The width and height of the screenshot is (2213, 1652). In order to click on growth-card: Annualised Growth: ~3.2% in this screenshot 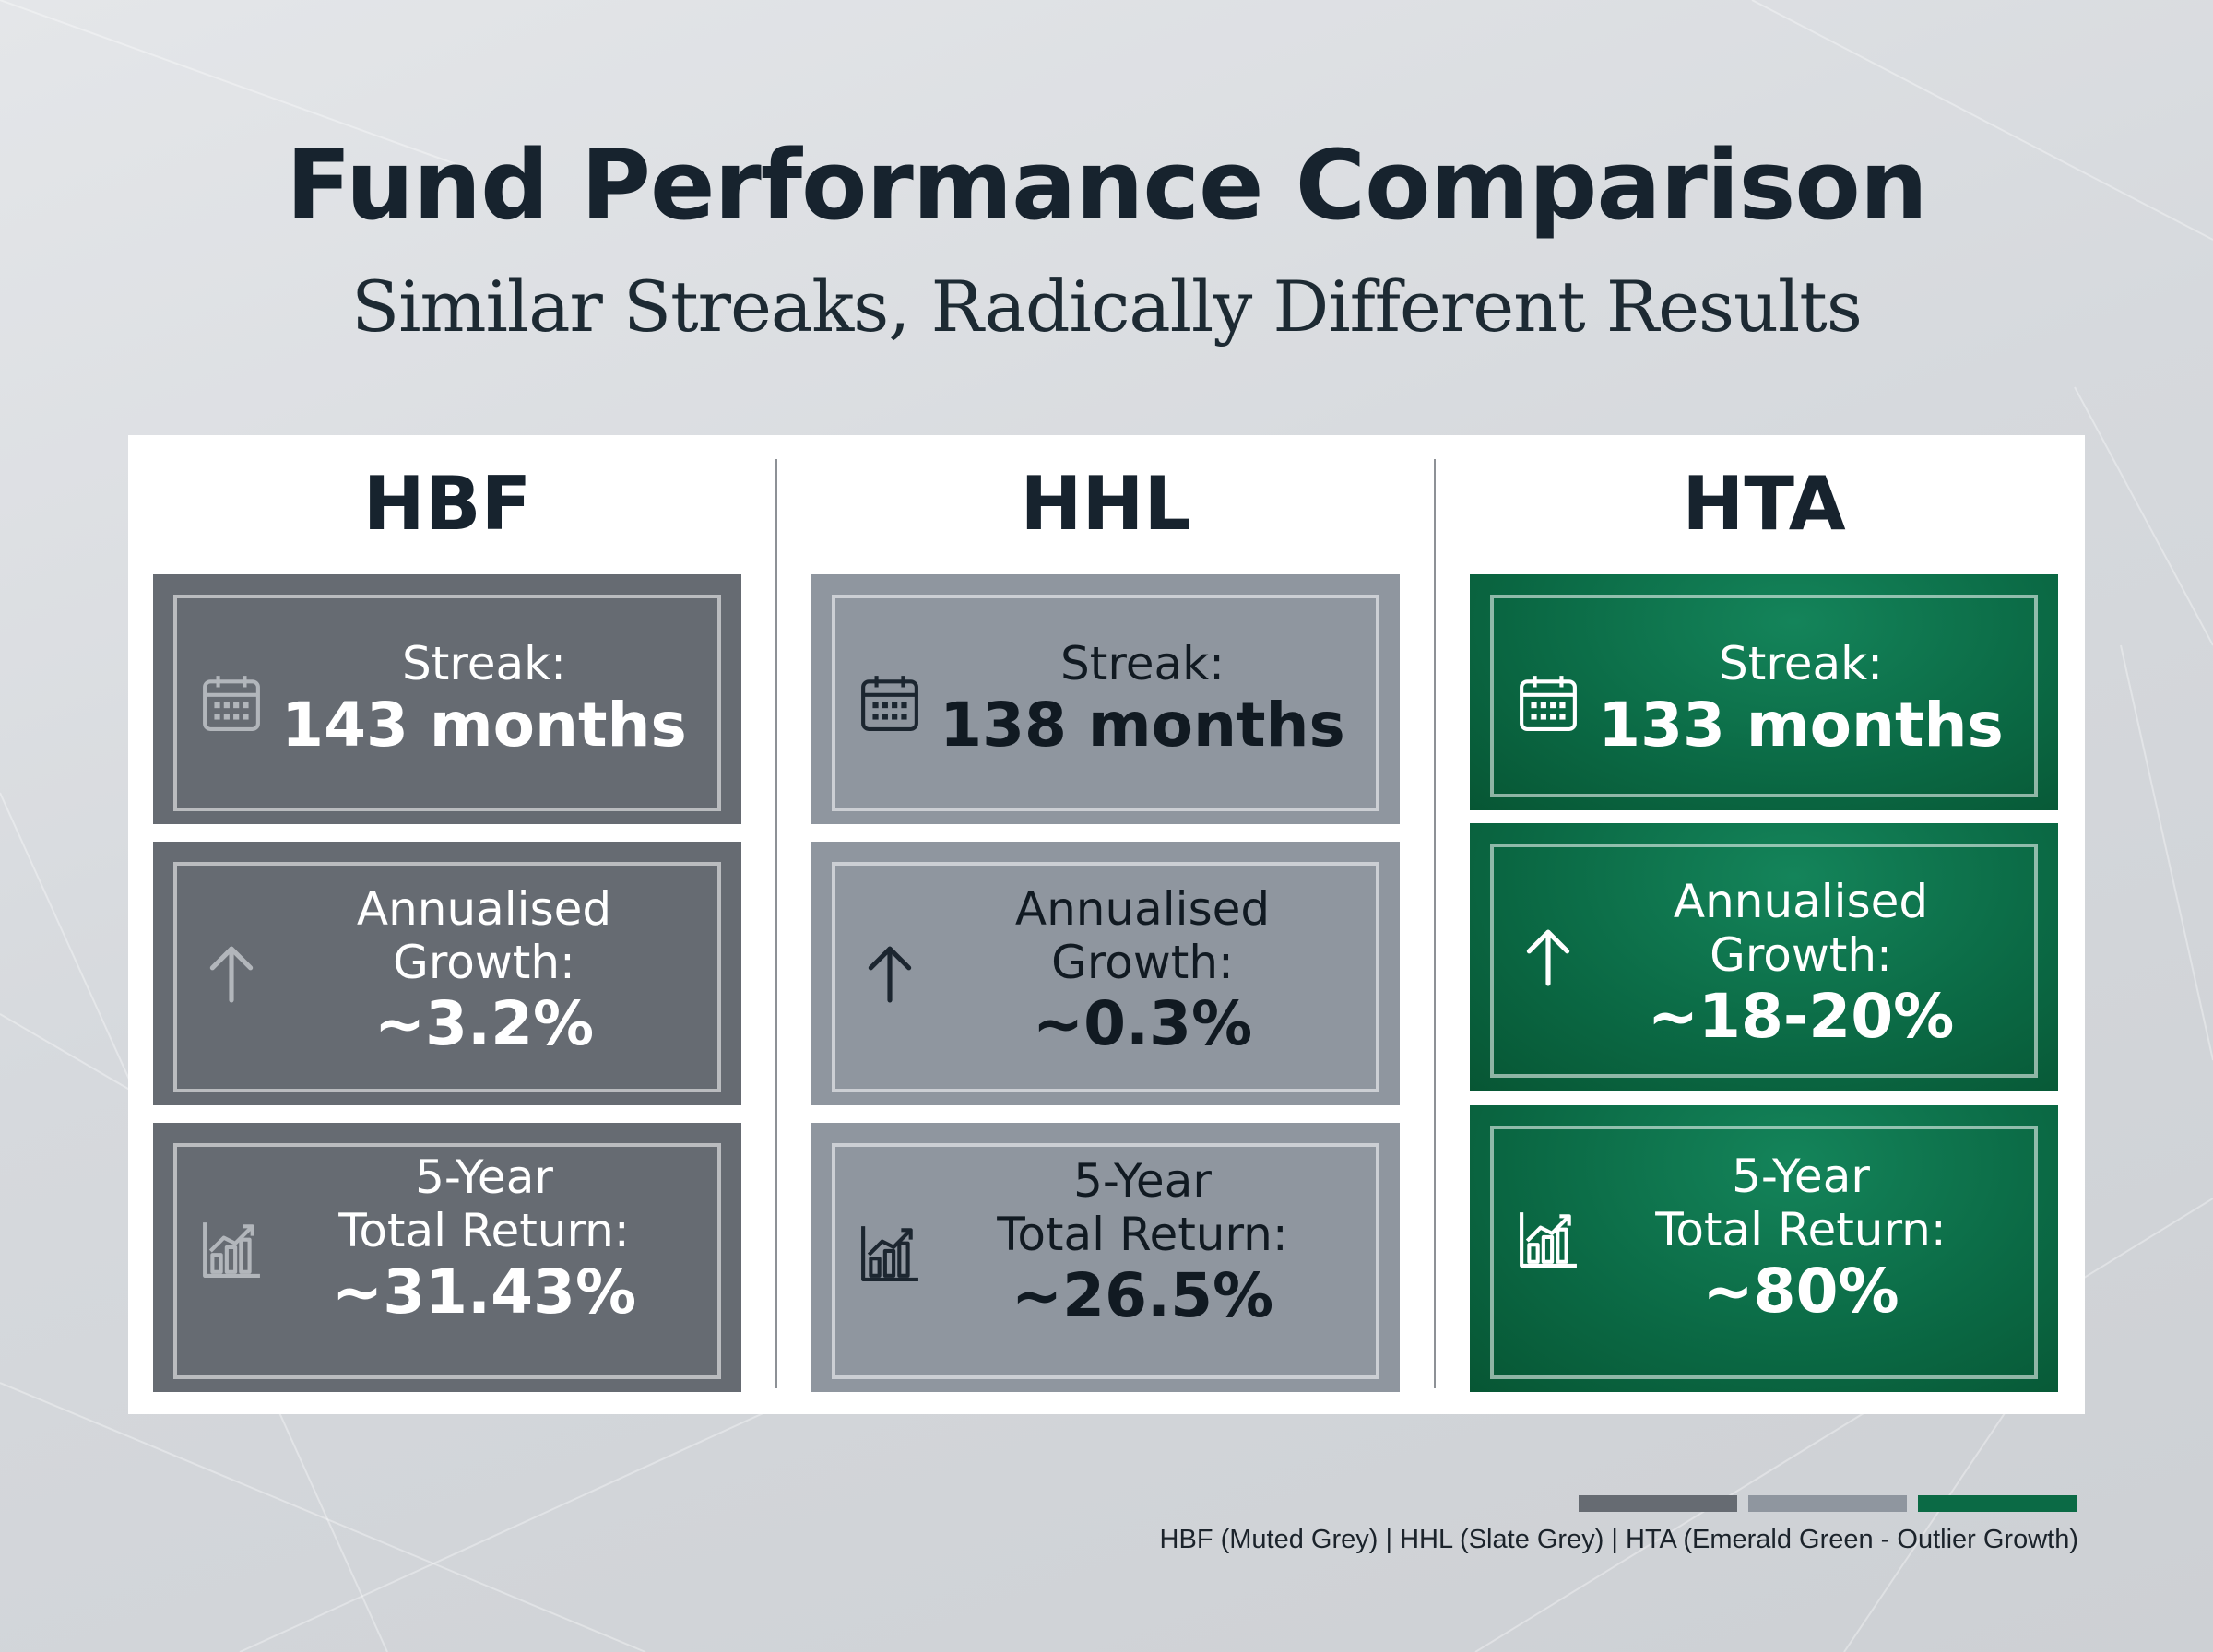, I will do `click(447, 973)`.